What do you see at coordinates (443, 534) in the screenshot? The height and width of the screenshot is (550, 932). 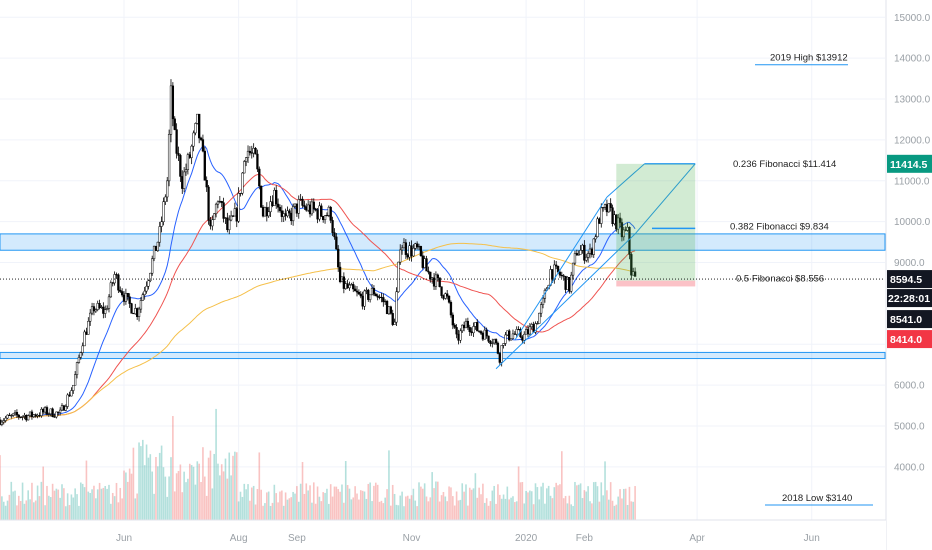 I see `time-axis: Jun Aug Sep Nov 2020 Feb Apr Jun` at bounding box center [443, 534].